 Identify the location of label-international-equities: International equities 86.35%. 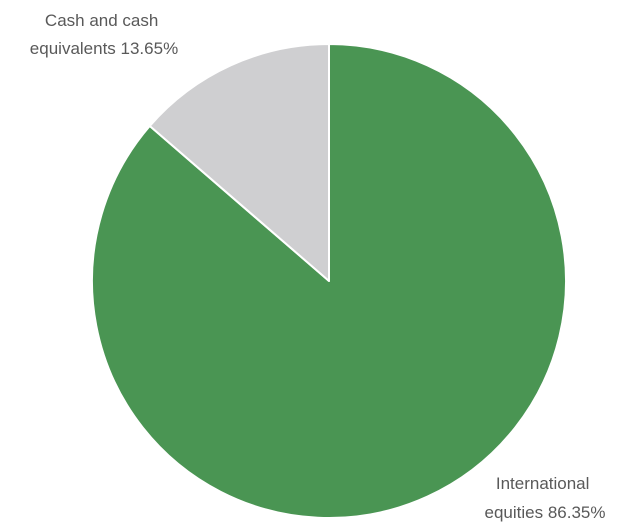
(545, 498).